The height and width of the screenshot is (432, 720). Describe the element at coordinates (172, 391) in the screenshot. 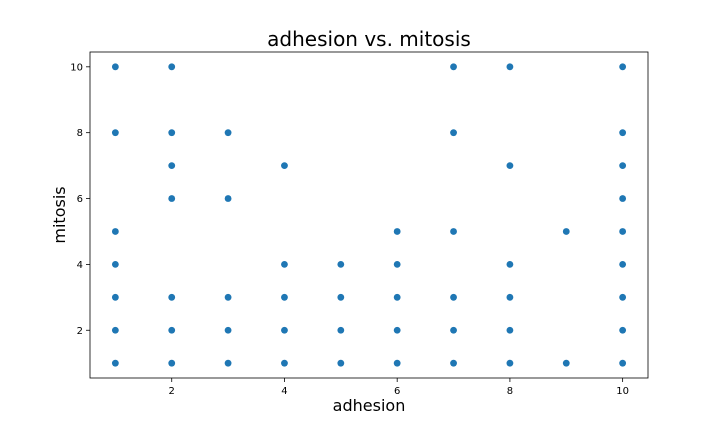

I see `x-tick-label: 2` at that location.